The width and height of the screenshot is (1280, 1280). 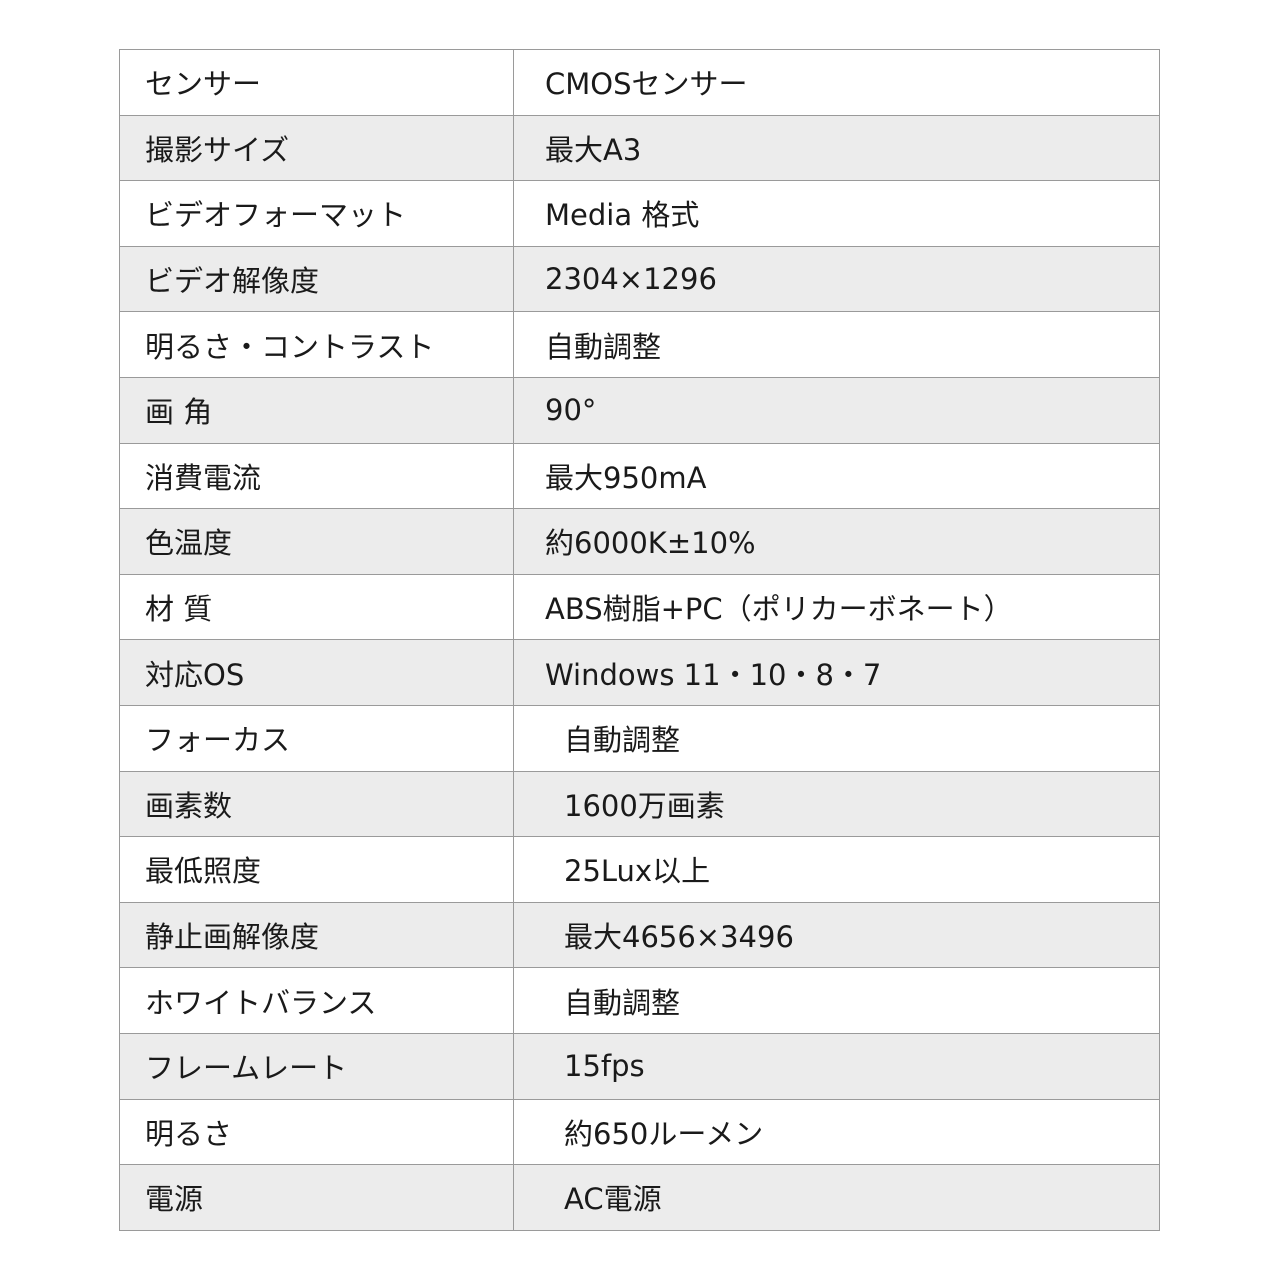 I want to click on spec-row: 色温度 約6000K±10%, so click(x=639, y=541).